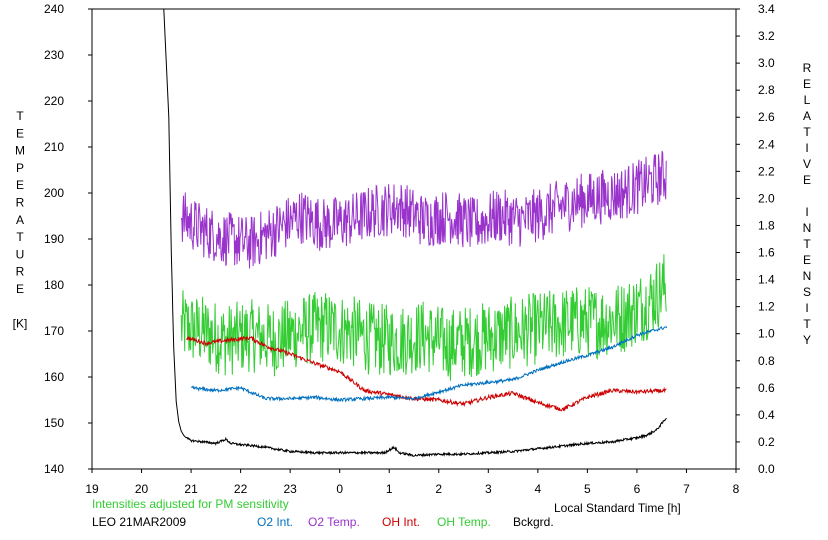 This screenshot has width=828, height=540. Describe the element at coordinates (766, 36) in the screenshot. I see `right-tick-label: 3.2` at that location.